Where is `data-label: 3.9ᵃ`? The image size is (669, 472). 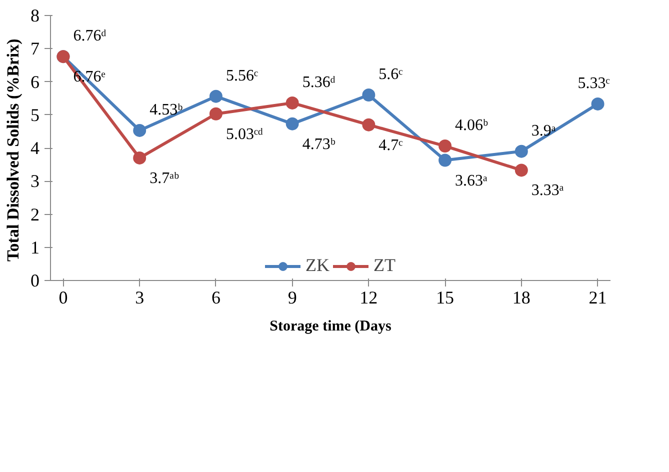 data-label: 3.9ᵃ is located at coordinates (543, 131).